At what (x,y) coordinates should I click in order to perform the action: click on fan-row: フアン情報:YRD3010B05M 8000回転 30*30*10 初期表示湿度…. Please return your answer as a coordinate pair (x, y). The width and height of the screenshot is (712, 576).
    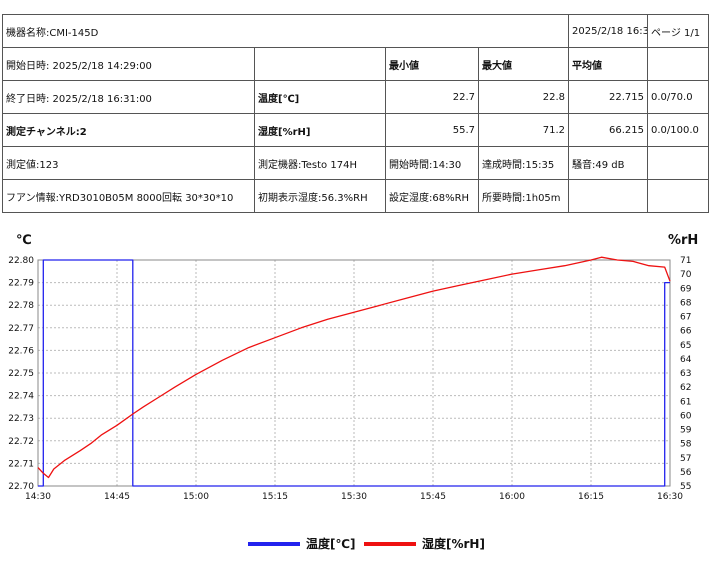
    Looking at the image, I should click on (356, 196).